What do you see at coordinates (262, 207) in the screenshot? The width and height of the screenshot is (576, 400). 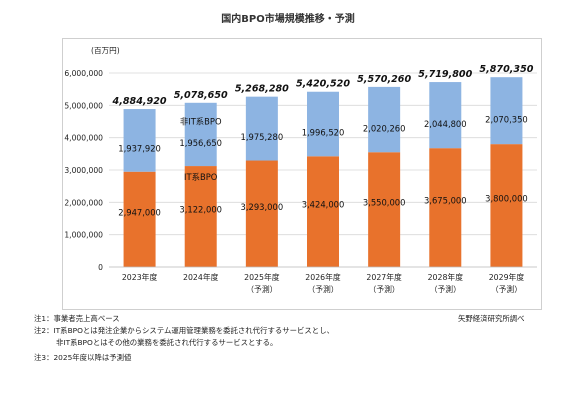 I see `data-label-it-bpo: 3,293,000` at bounding box center [262, 207].